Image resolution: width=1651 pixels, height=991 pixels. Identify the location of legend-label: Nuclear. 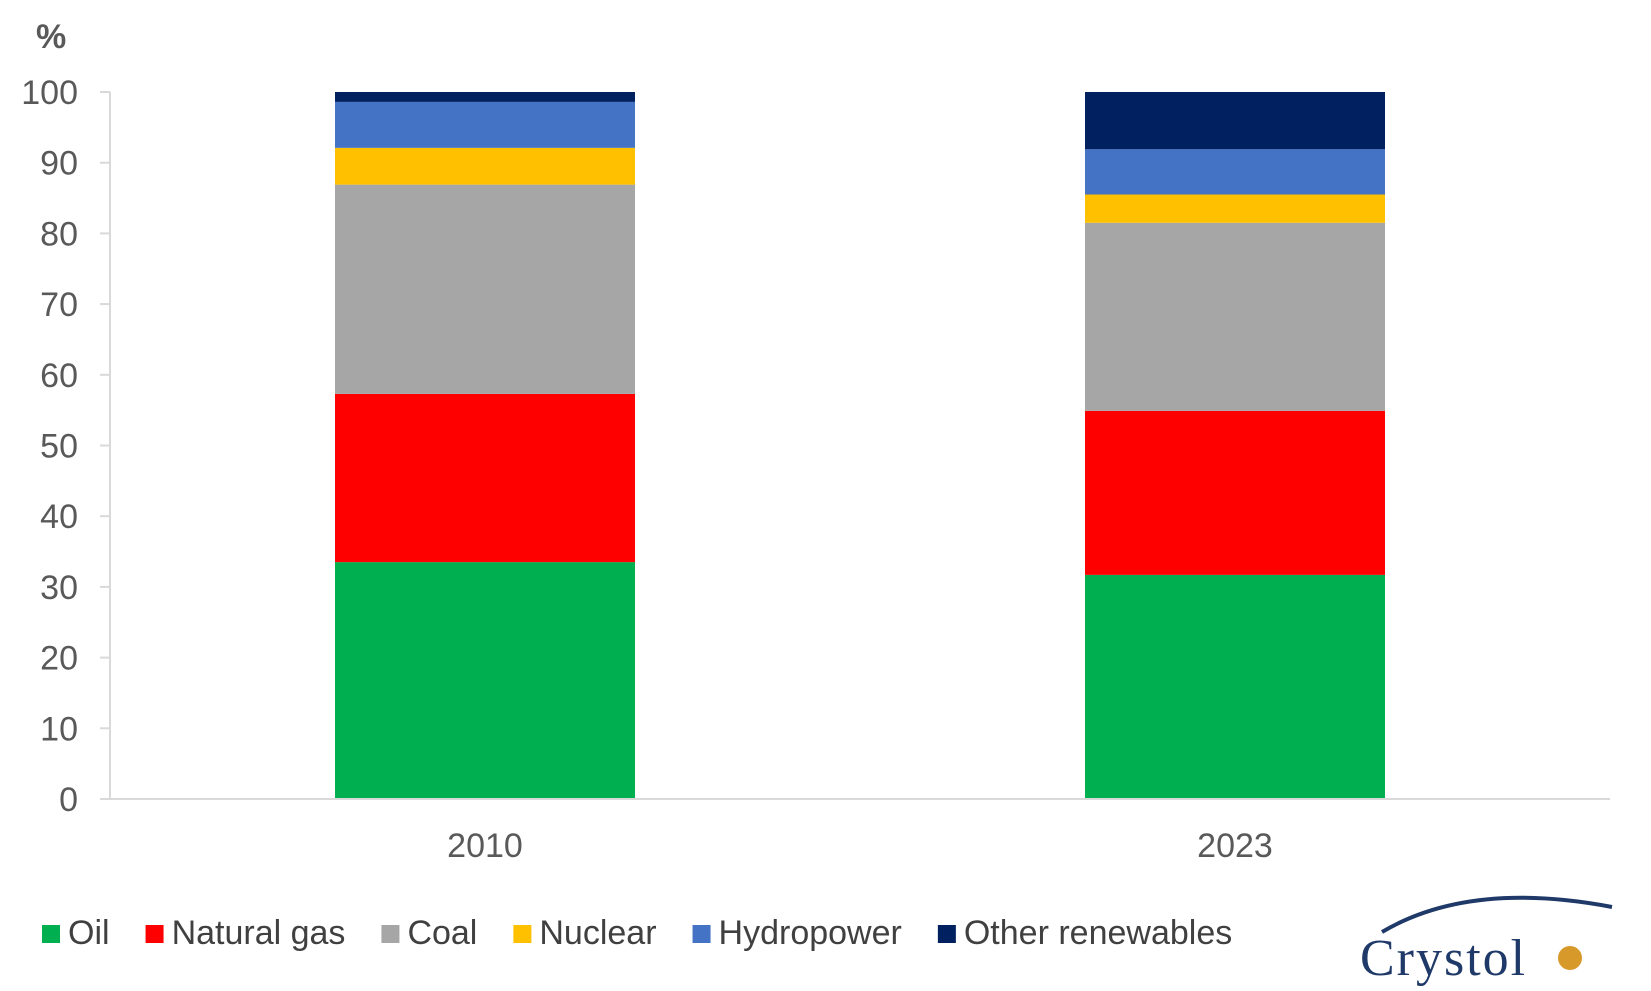
(597, 933).